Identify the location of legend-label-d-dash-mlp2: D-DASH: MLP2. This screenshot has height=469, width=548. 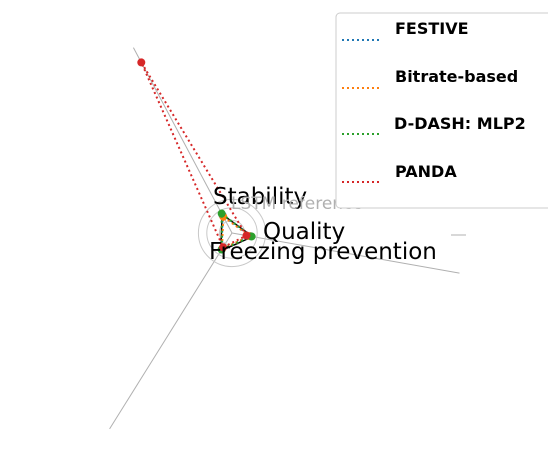
(460, 123).